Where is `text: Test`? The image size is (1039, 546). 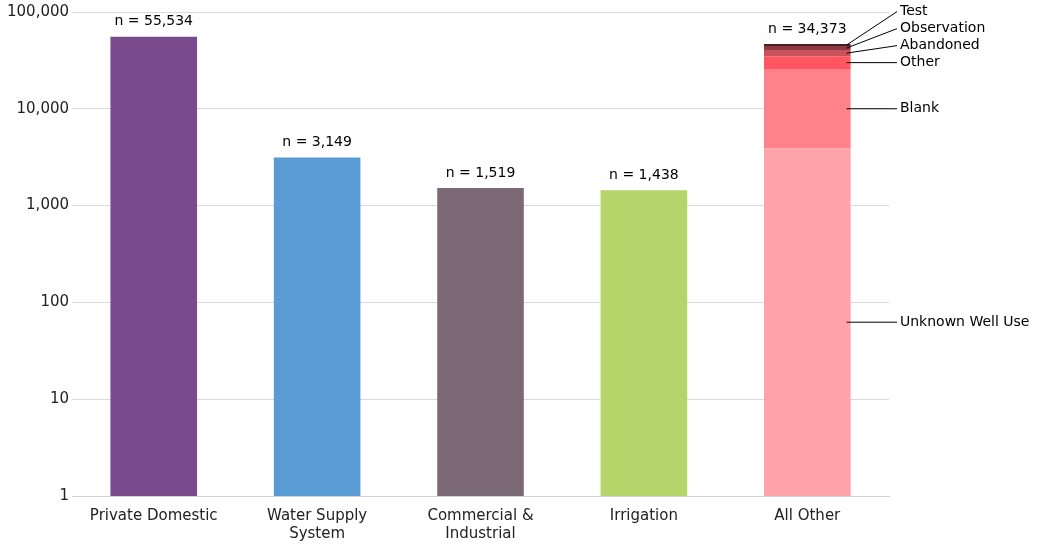 text: Test is located at coordinates (914, 10).